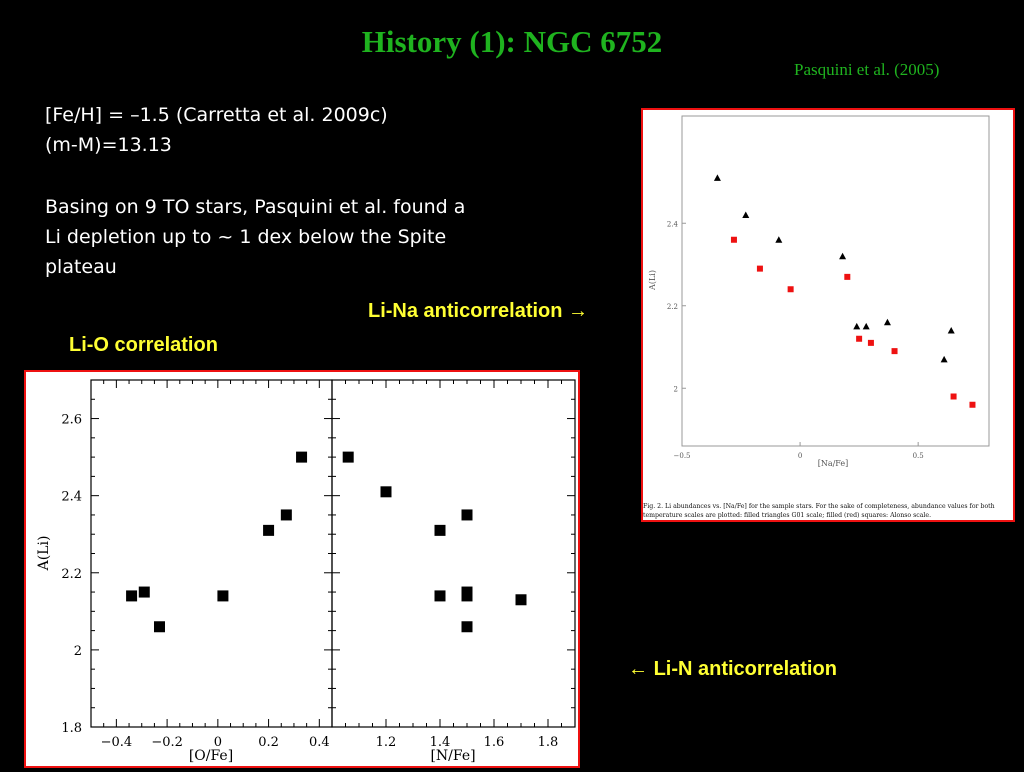 This screenshot has height=772, width=1024. What do you see at coordinates (71, 574) in the screenshot?
I see `o-y-tick-label: 2.2` at bounding box center [71, 574].